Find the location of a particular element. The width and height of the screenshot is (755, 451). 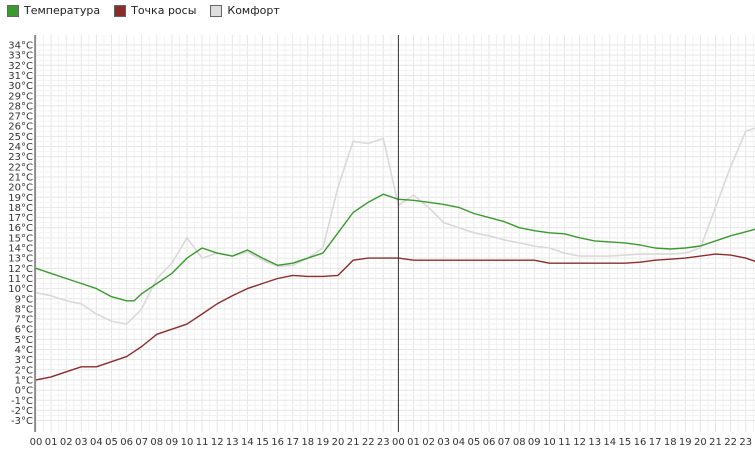

y-tick-label: 21°C is located at coordinates (20, 177).